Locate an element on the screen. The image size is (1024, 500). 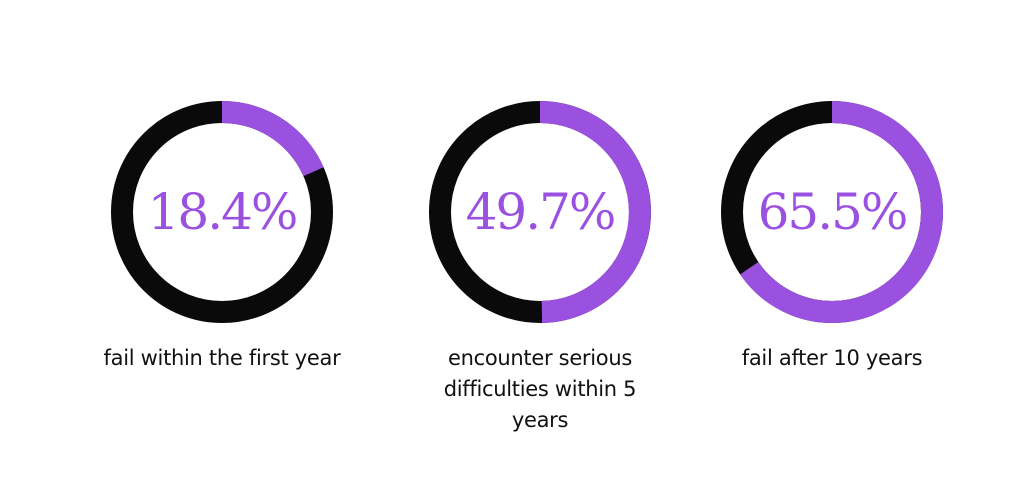
donut-svg: 18.4% is located at coordinates (222, 212).